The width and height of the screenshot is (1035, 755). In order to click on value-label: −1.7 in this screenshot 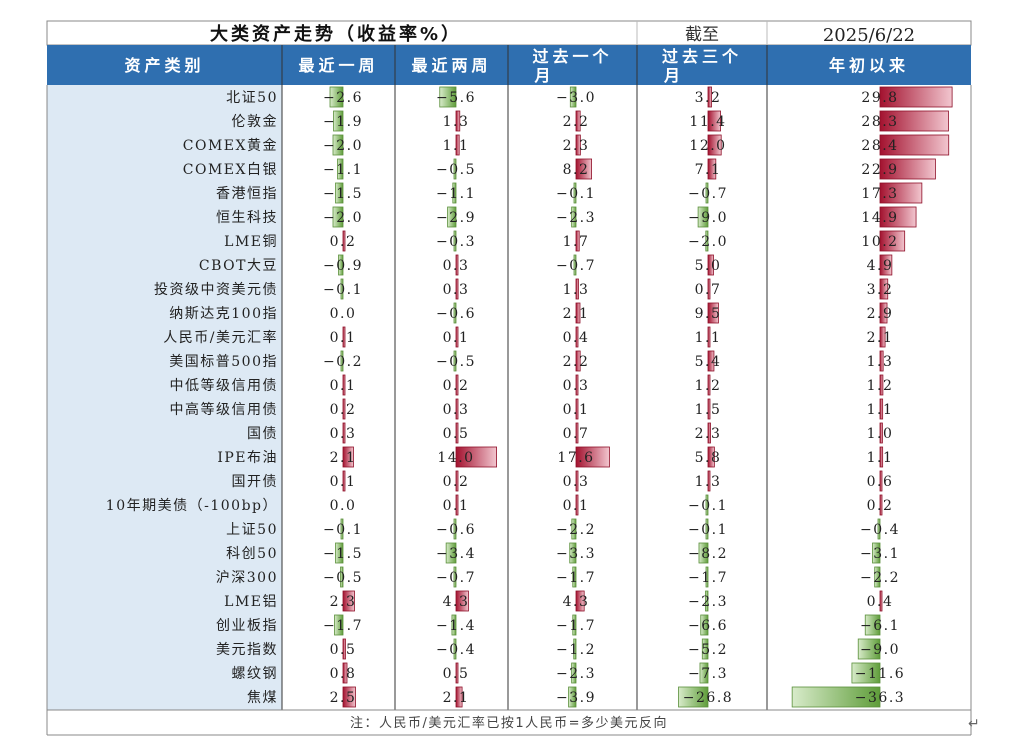, I will do `click(576, 578)`.